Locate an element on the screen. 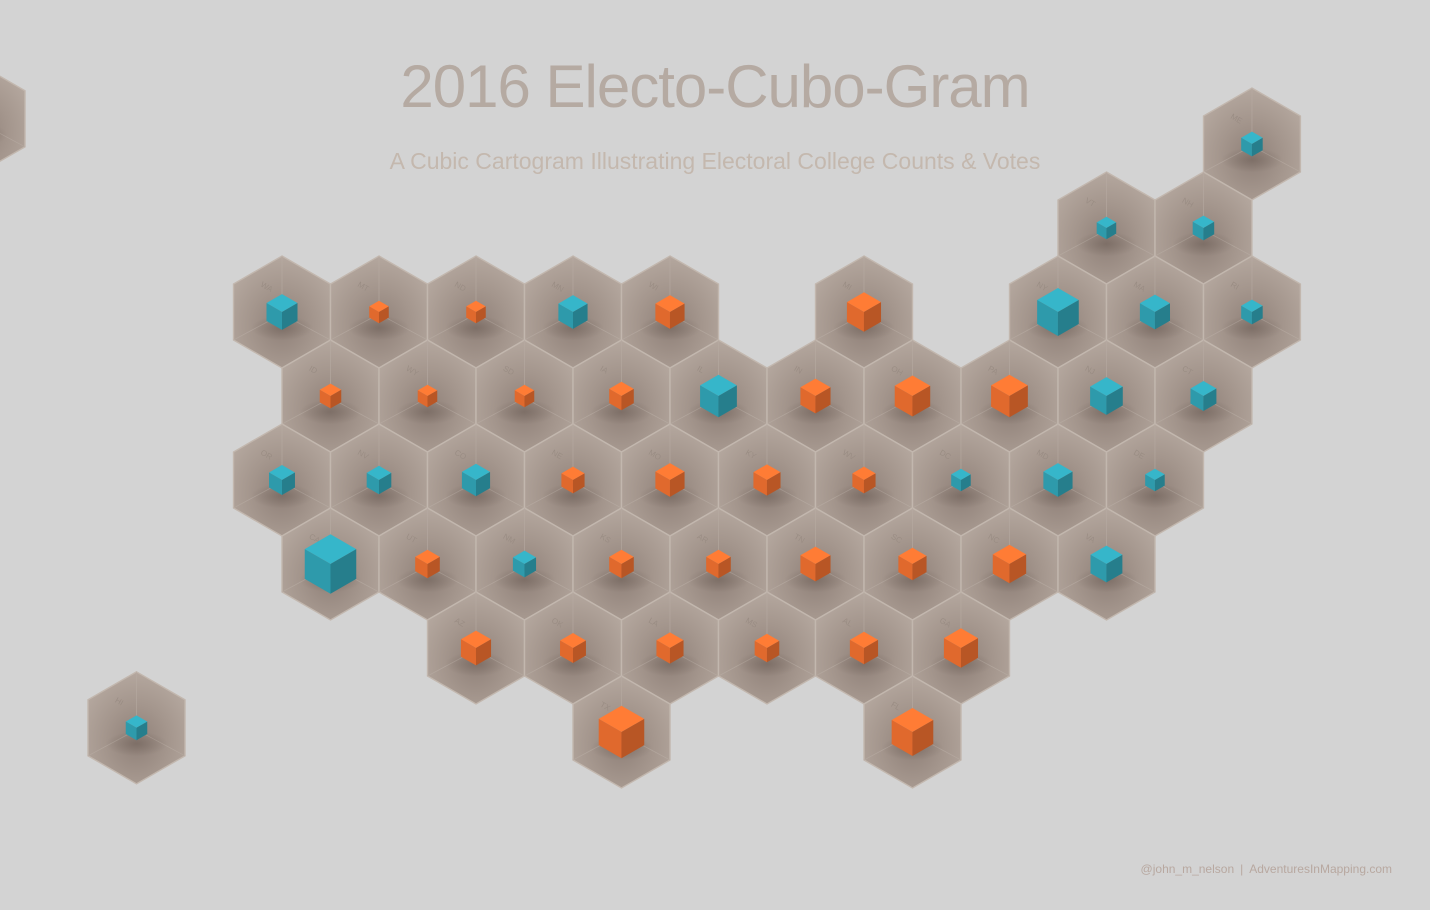 The image size is (1430, 910). cube-wi is located at coordinates (670, 312).